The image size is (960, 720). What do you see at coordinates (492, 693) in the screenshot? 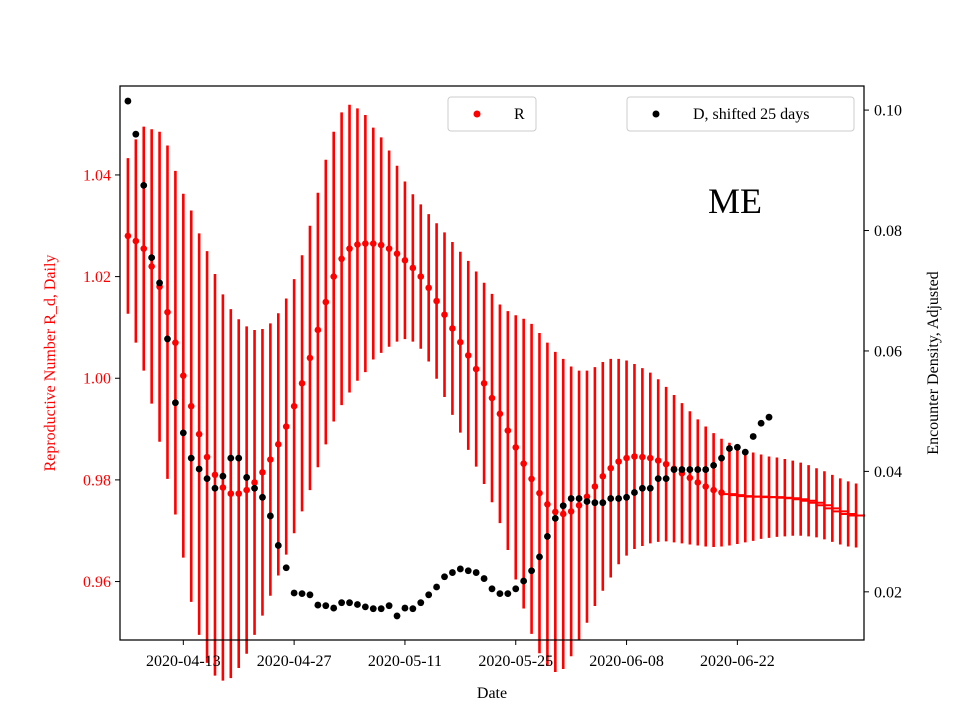
I see `x-axis-label: Date` at bounding box center [492, 693].